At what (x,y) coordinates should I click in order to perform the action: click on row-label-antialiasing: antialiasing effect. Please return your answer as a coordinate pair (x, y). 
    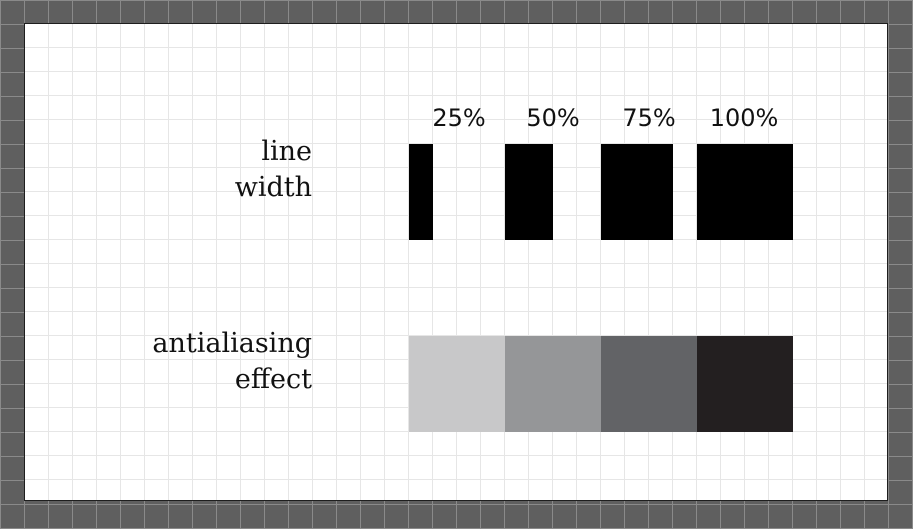
    Looking at the image, I should click on (232, 362).